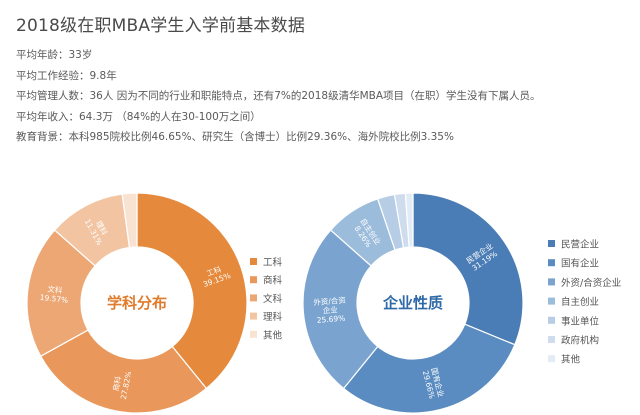 The height and width of the screenshot is (415, 640). Describe the element at coordinates (54, 294) in the screenshot. I see `discipline-slice-label-2: 文科19.57%` at that location.